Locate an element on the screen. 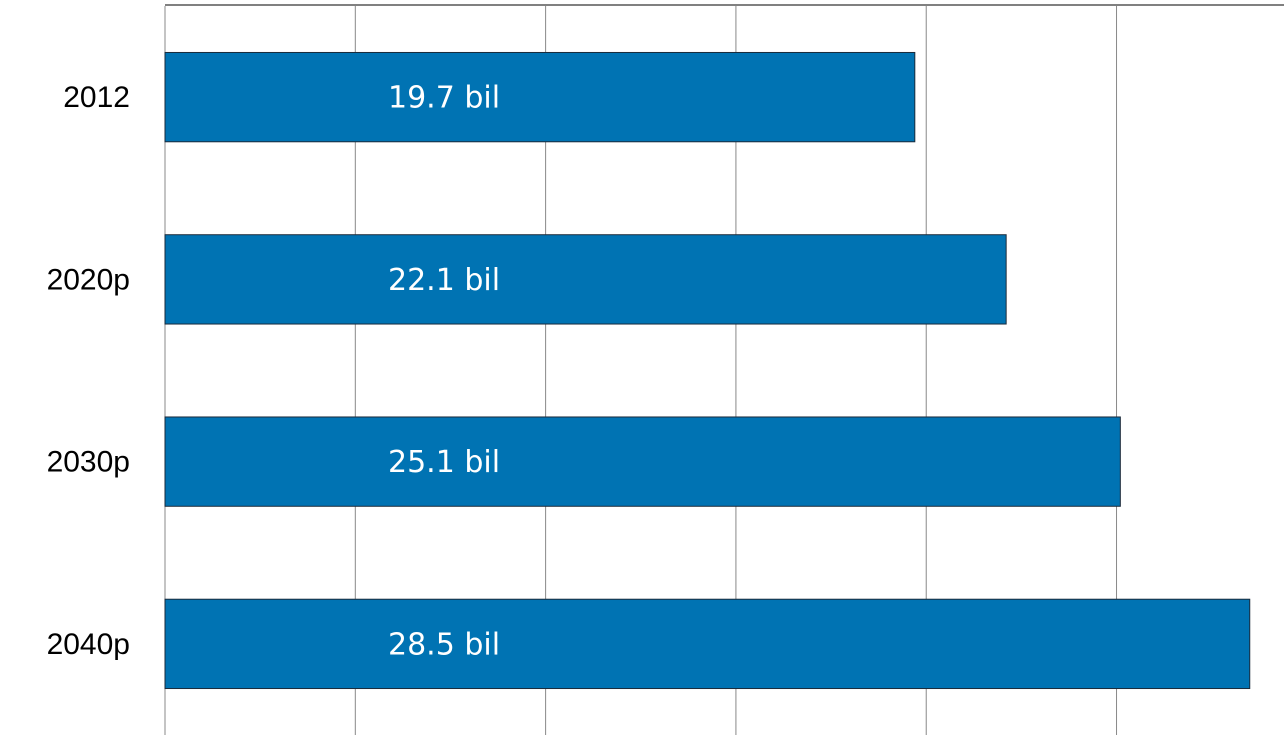 The height and width of the screenshot is (735, 1284). y-tick-label: 2012 is located at coordinates (96, 97).